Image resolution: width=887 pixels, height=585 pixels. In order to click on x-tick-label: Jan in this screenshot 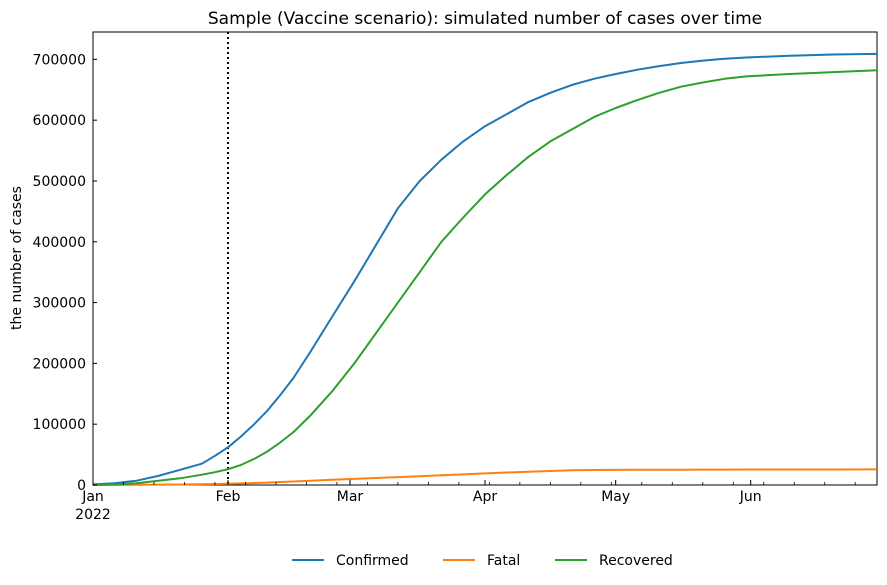, I will do `click(92, 497)`.